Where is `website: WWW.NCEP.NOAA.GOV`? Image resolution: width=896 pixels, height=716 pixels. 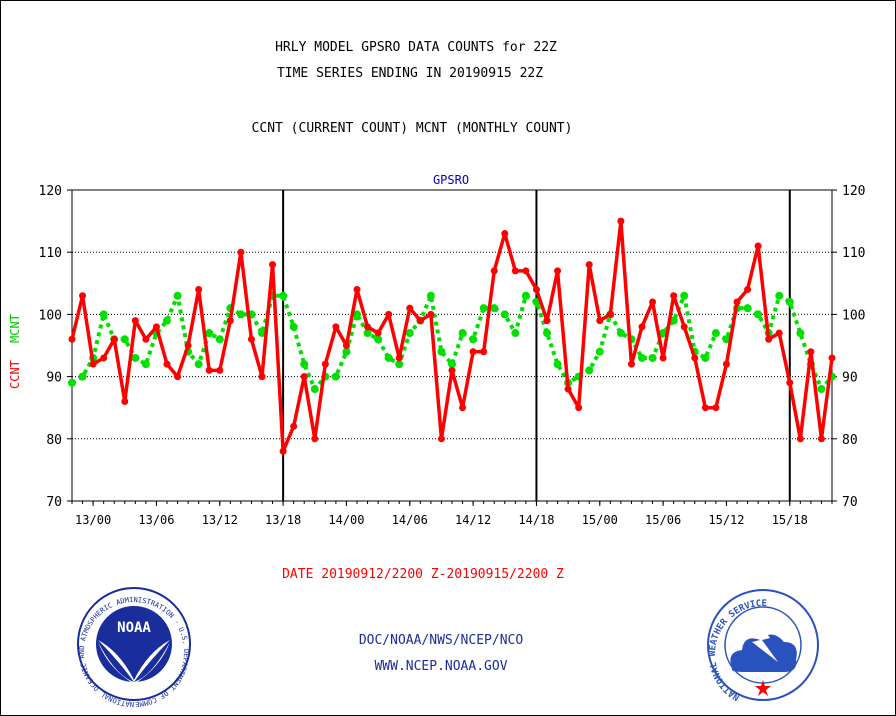 website: WWW.NCEP.NOAA.GOV is located at coordinates (440, 666).